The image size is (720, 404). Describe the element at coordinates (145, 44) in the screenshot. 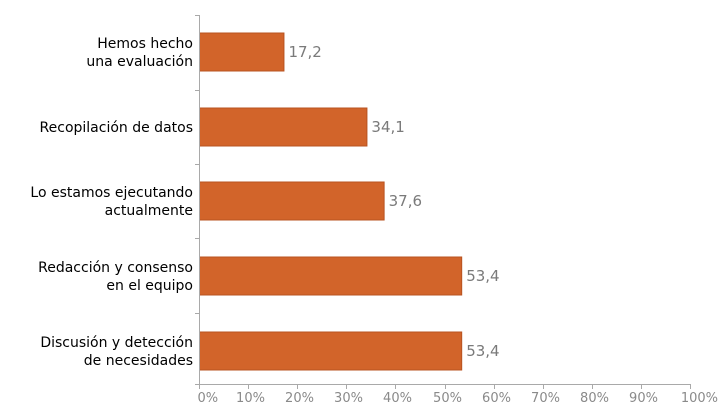

I see `category-label-0-0: Hemos hecho` at that location.